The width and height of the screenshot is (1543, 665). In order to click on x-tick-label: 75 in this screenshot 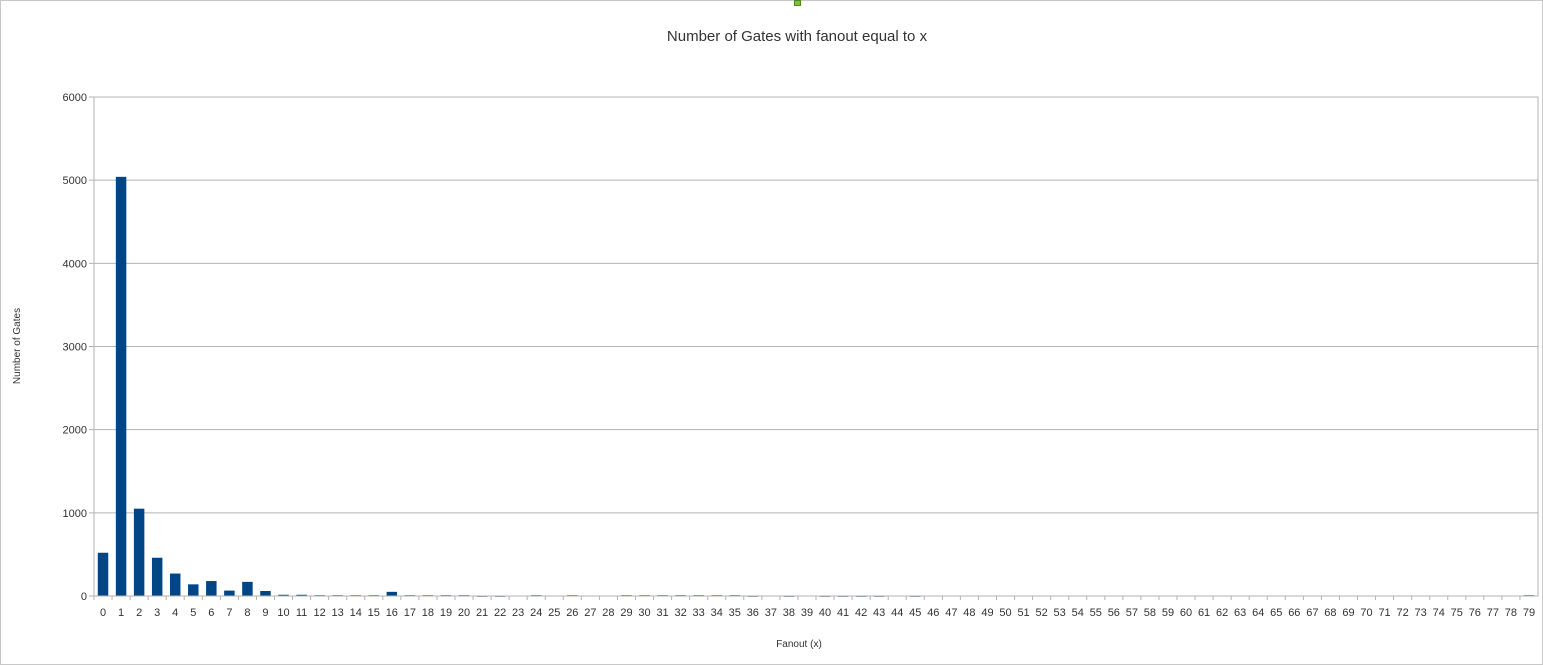, I will do `click(1457, 613)`.